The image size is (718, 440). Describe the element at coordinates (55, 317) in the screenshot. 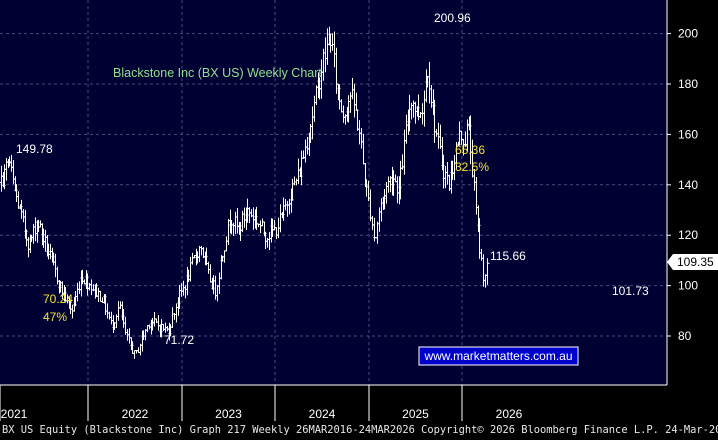

I see `move-annotation: 47%` at that location.